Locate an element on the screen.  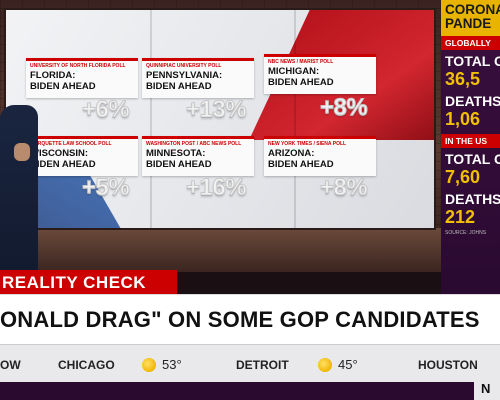
segment-banner: REALITY CHECK is located at coordinates (88, 282).